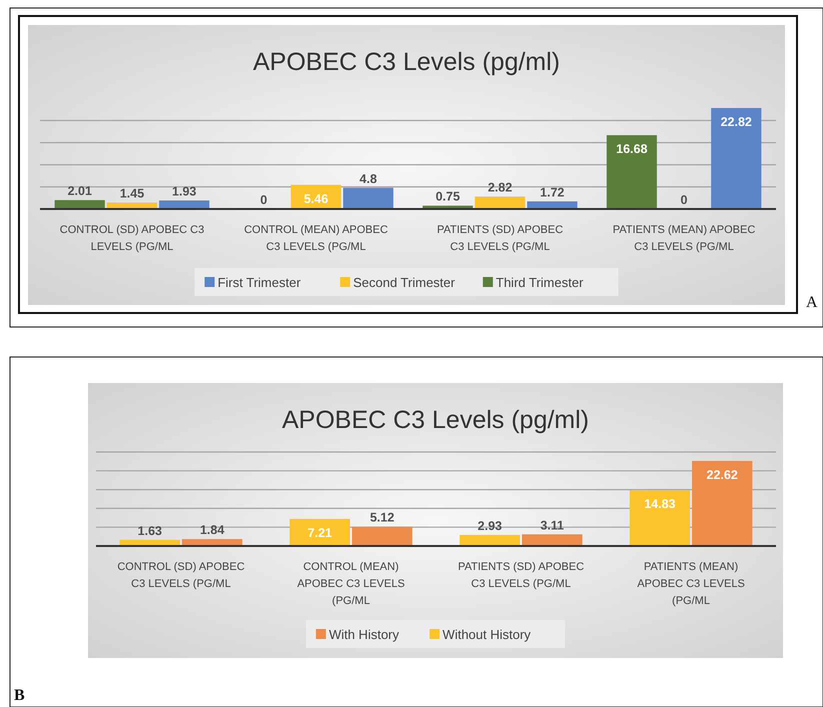 The height and width of the screenshot is (707, 823). What do you see at coordinates (448, 197) in the screenshot?
I see `data-label: 0.75` at bounding box center [448, 197].